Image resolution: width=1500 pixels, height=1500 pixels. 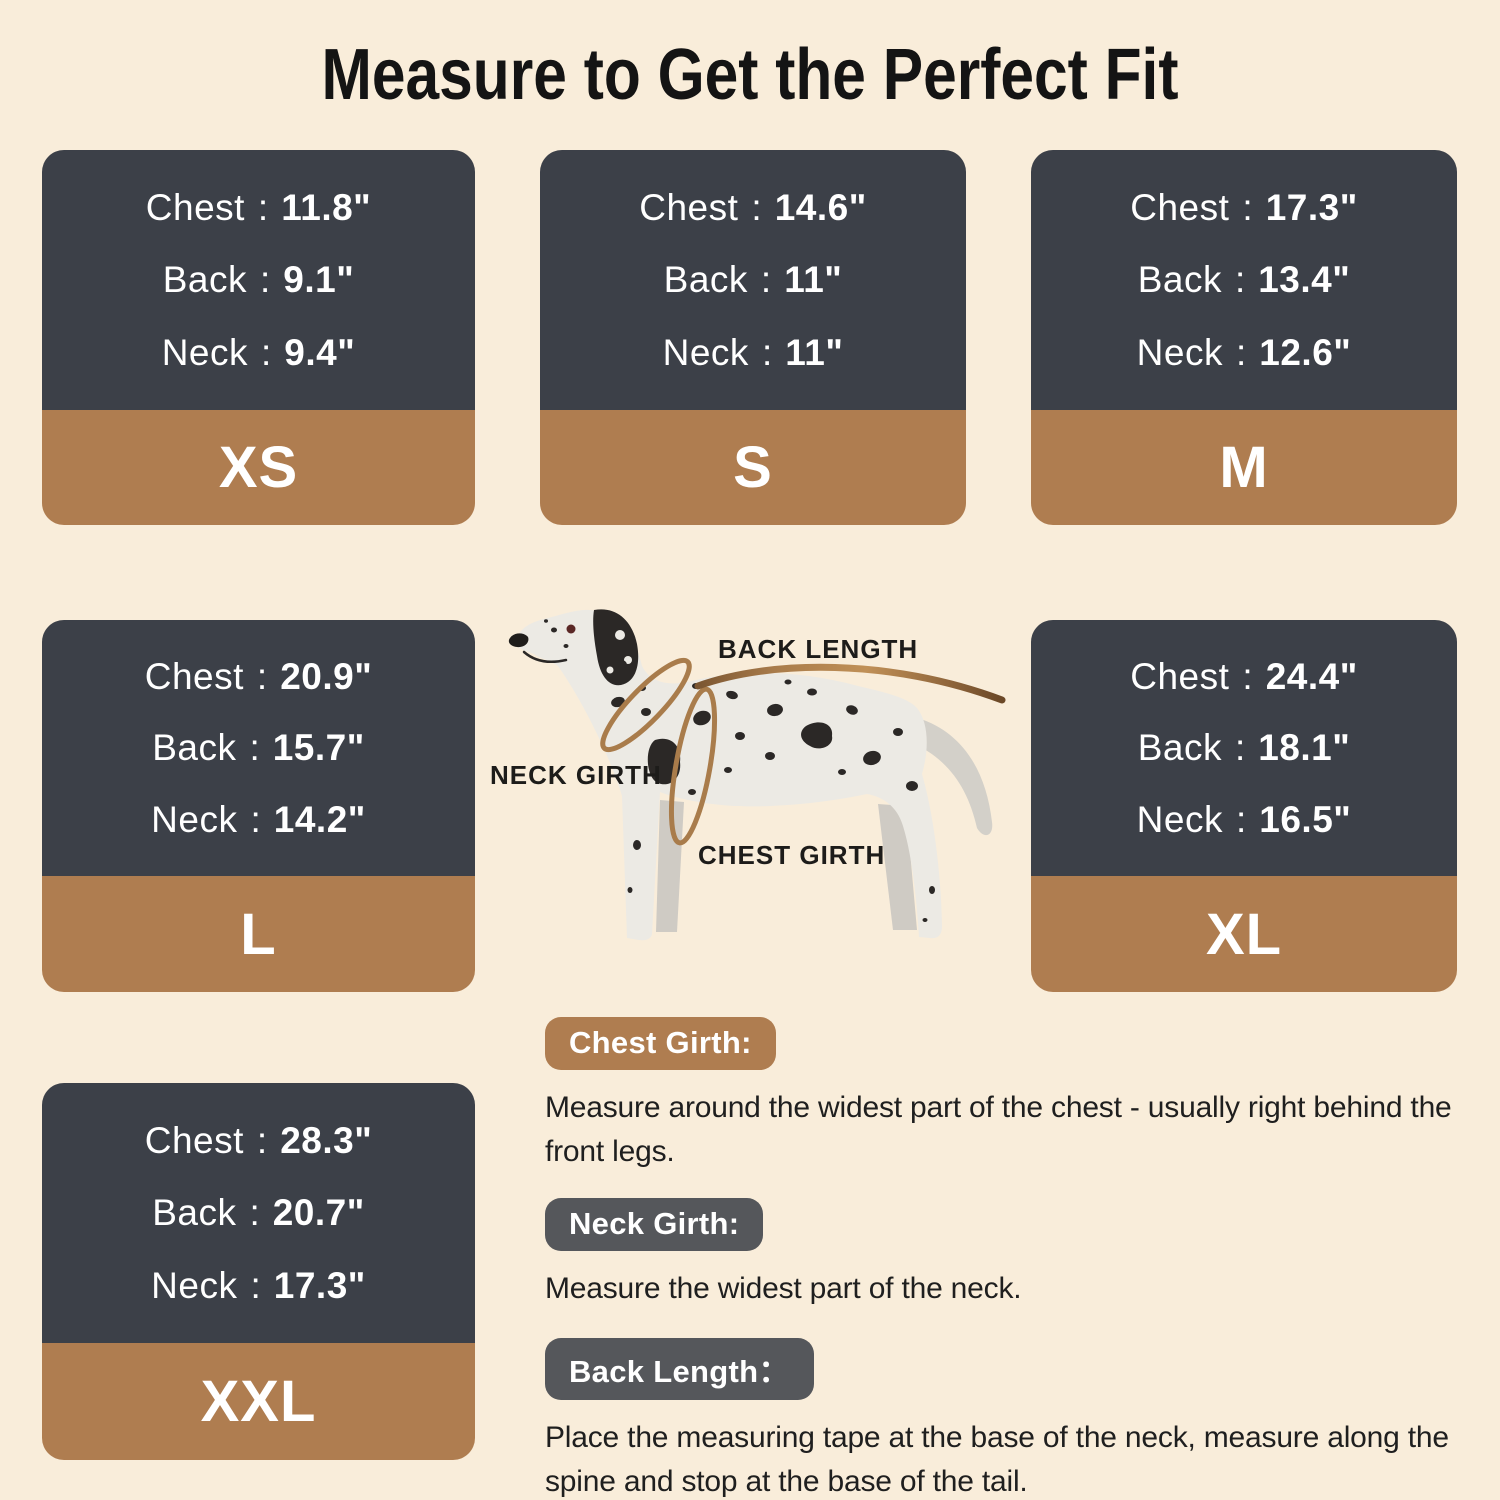 I want to click on back-row: Back:11", so click(x=753, y=279).